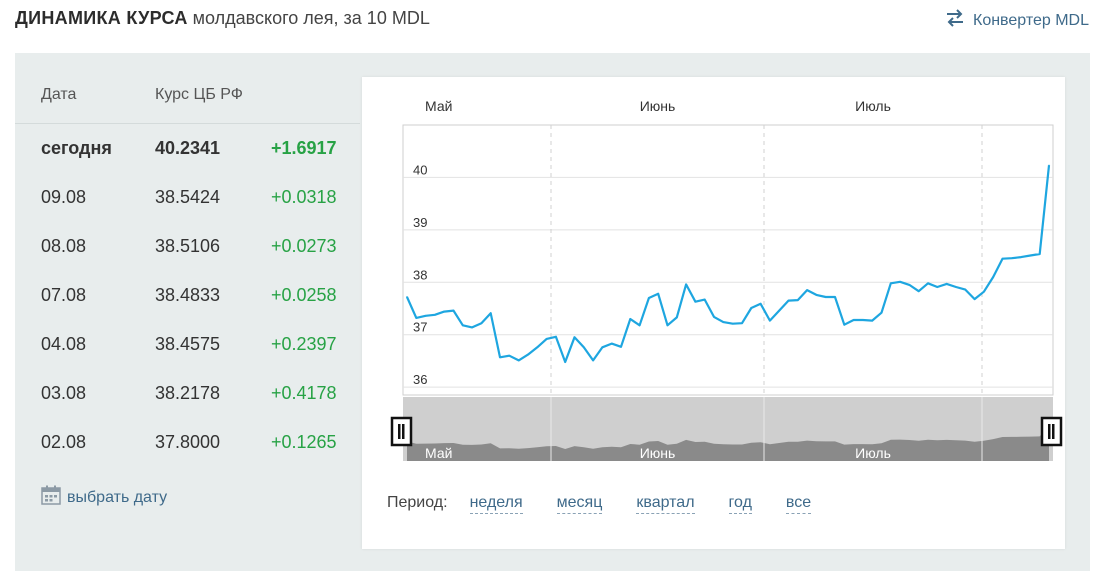 The image size is (1095, 571). Describe the element at coordinates (438, 453) in the screenshot. I see `navigator-month-label: Май` at that location.